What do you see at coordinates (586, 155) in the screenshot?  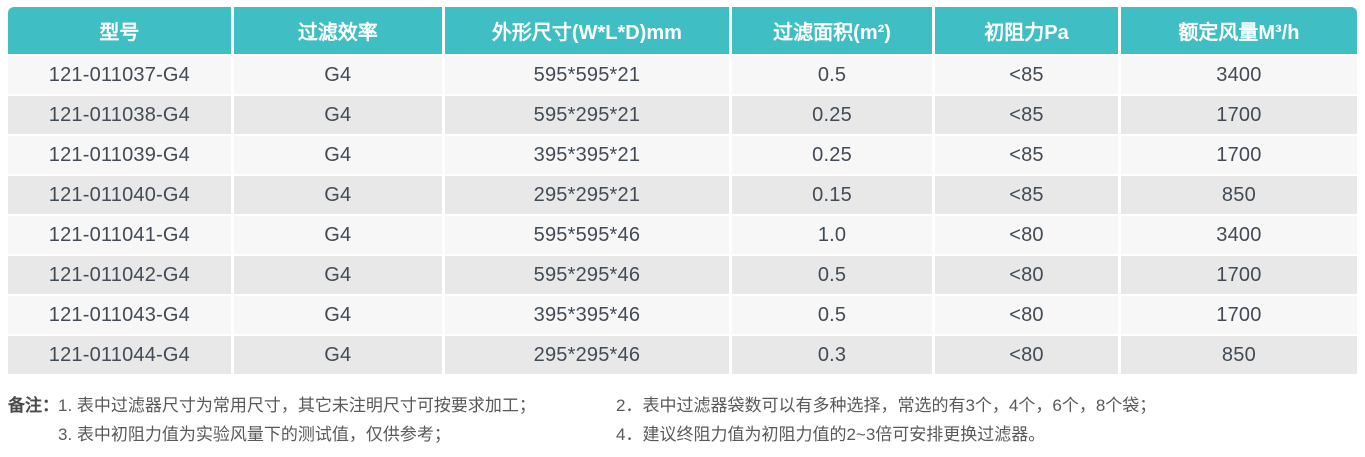 I see `table-cell-dimensions: 395*395*21` at bounding box center [586, 155].